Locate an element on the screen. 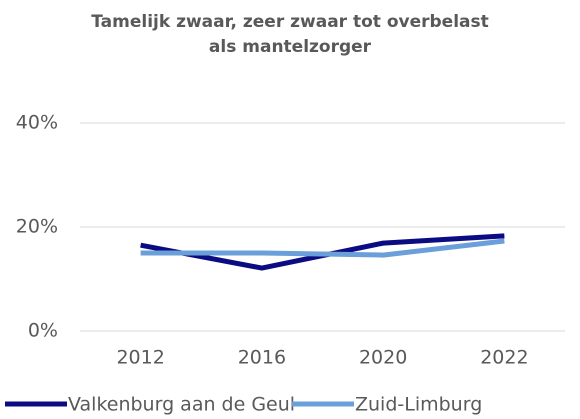 The height and width of the screenshot is (419, 580). series-line is located at coordinates (322, 248).